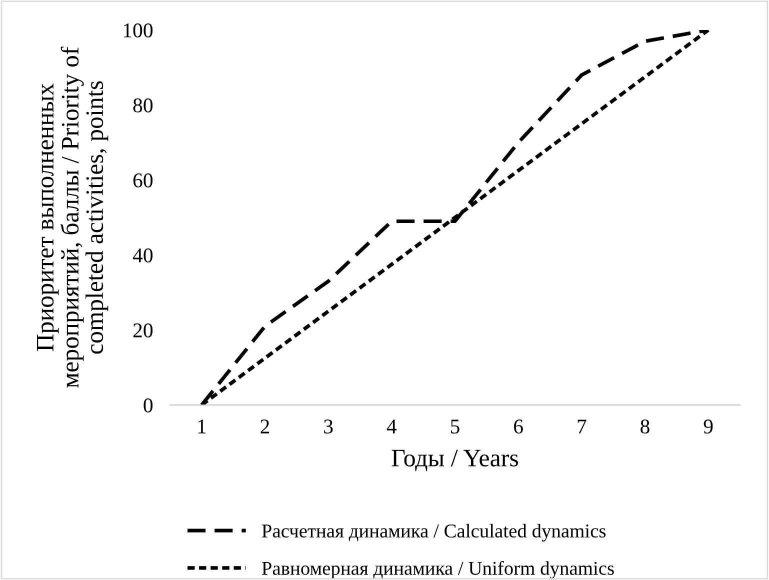  I want to click on legend-label: Равномерная динамика / Uniform dynamics, so click(438, 570).